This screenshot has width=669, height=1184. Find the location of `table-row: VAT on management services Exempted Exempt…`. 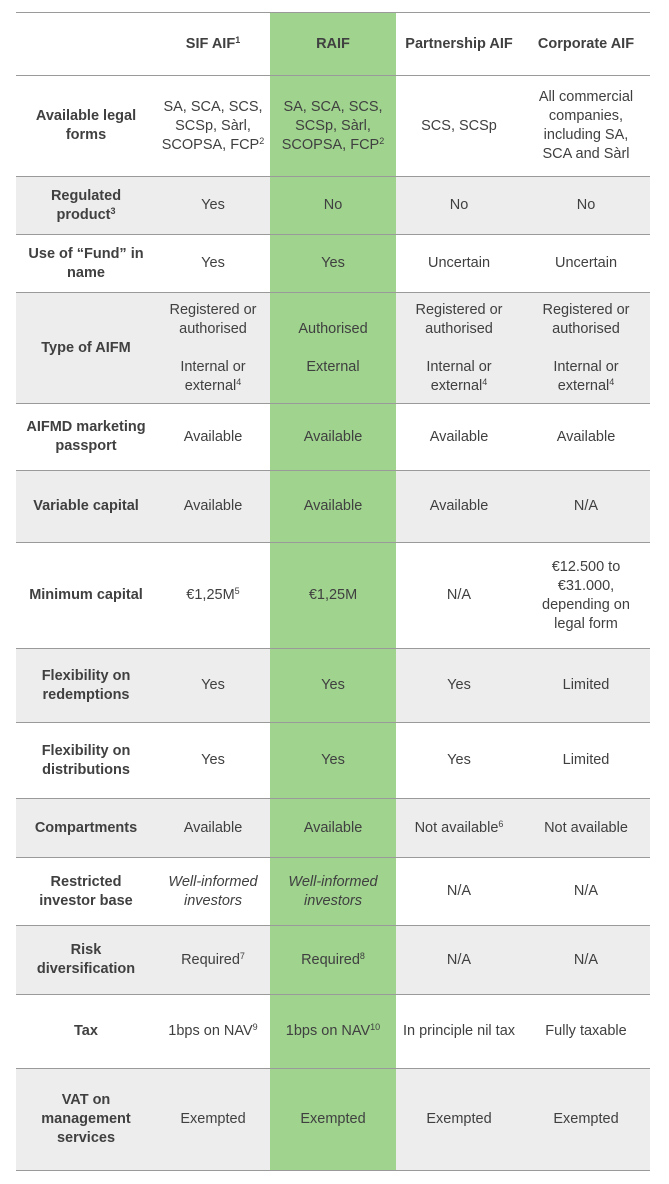

table-row: VAT on management services Exempted Exempt… is located at coordinates (333, 1119).